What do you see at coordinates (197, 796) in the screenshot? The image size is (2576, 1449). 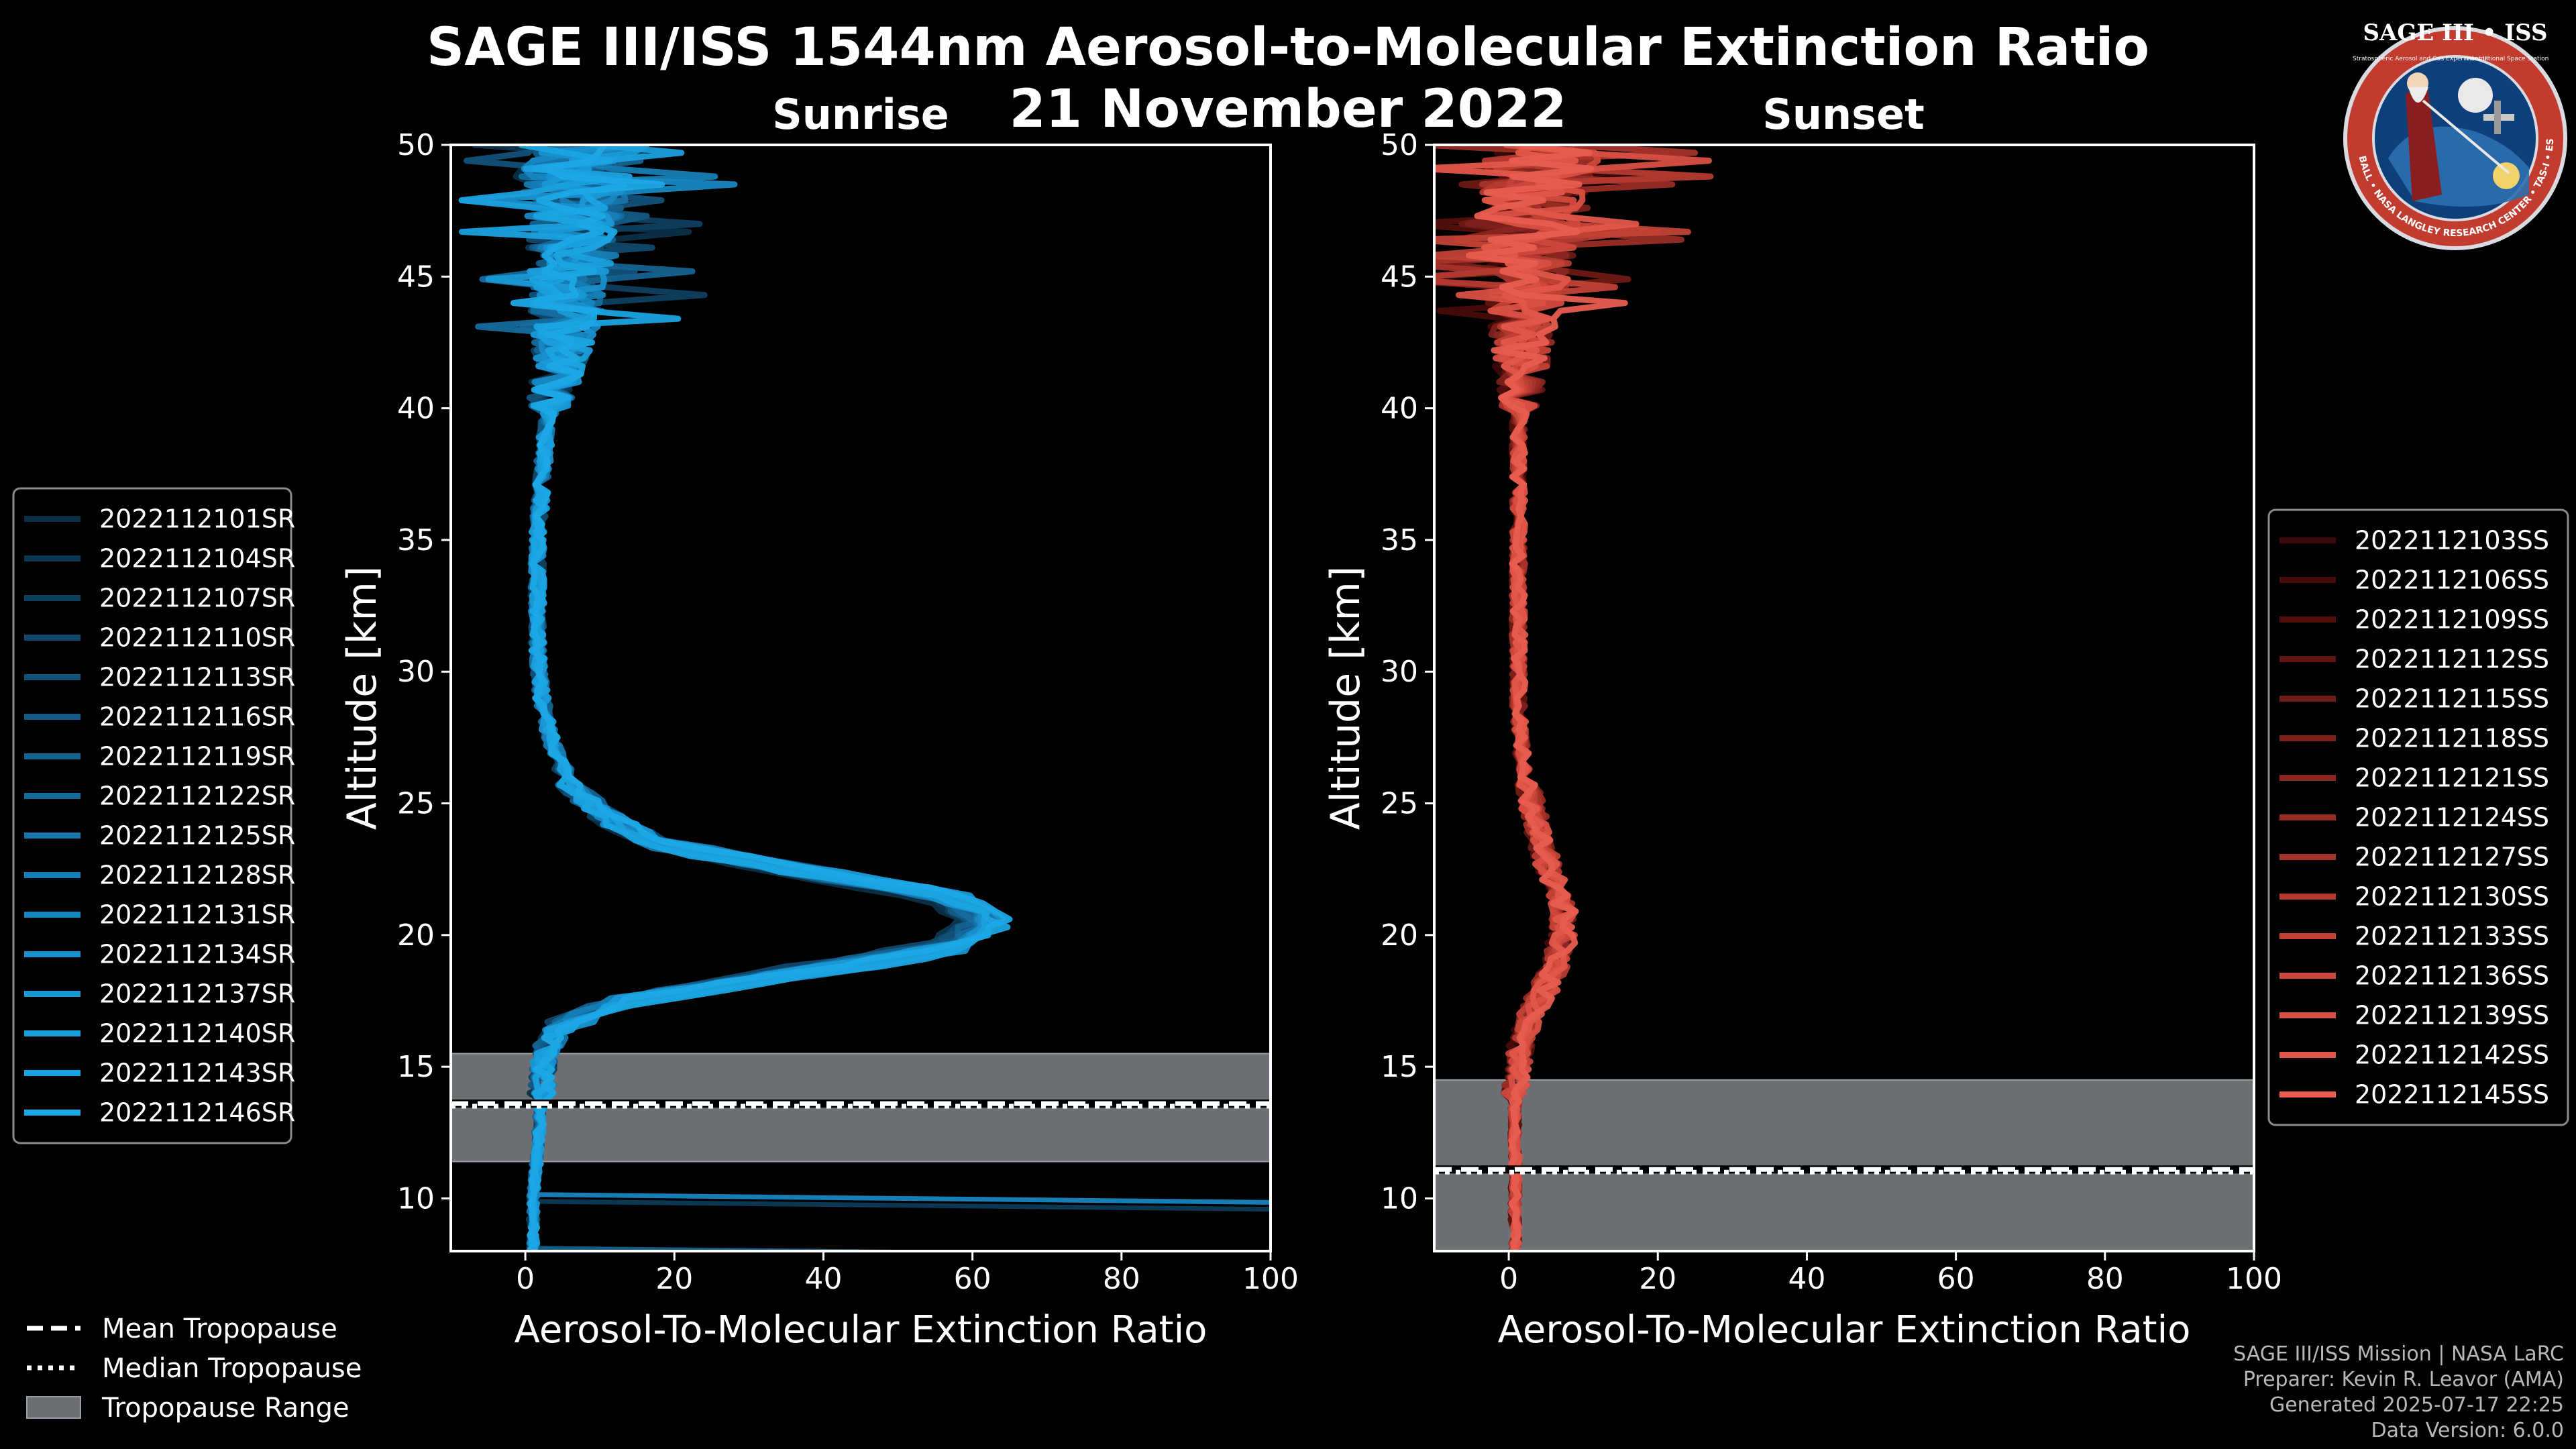 I see `legend-label-2022112122SR: 2022112122SR` at bounding box center [197, 796].